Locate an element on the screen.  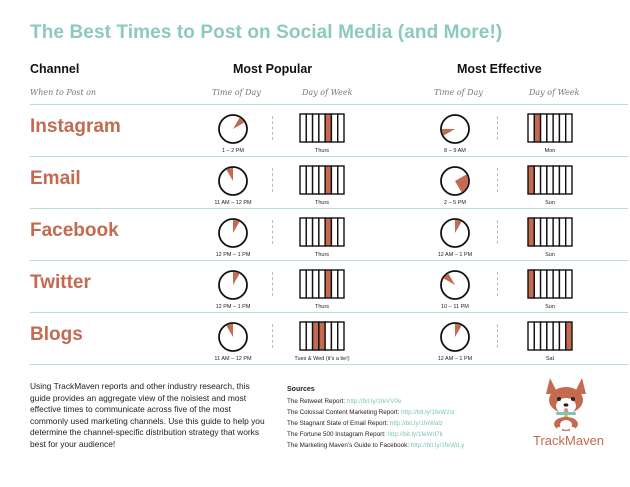
time-of-day-value: 2 – 5 PM is located at coordinates (454, 203).